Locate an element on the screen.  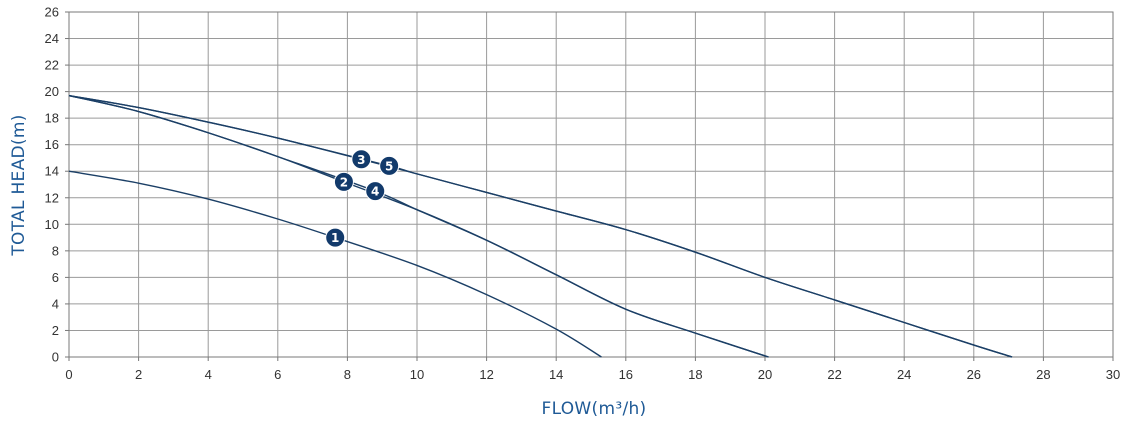
curve-markers: 1 23 45 is located at coordinates (362, 198).